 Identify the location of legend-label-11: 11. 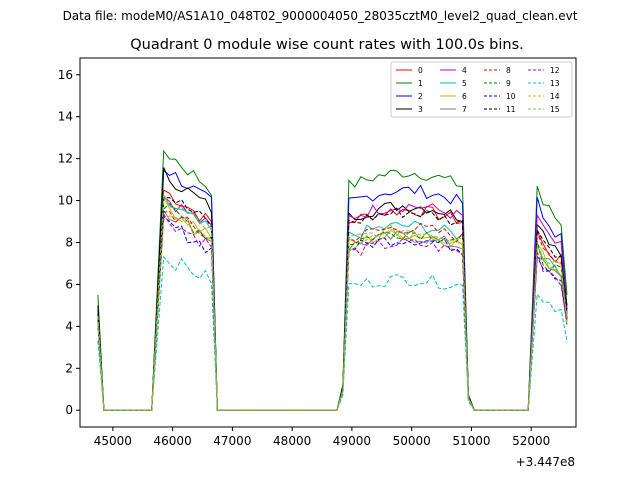
(511, 109).